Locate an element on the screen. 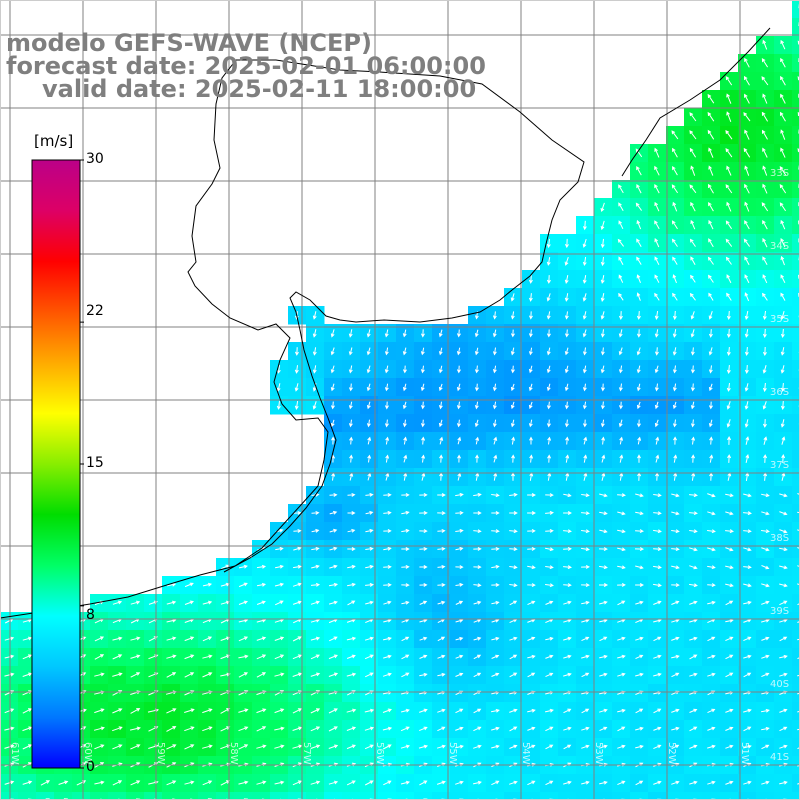 The width and height of the screenshot is (800, 800). colorbar-tick-8: 8 is located at coordinates (90, 615).